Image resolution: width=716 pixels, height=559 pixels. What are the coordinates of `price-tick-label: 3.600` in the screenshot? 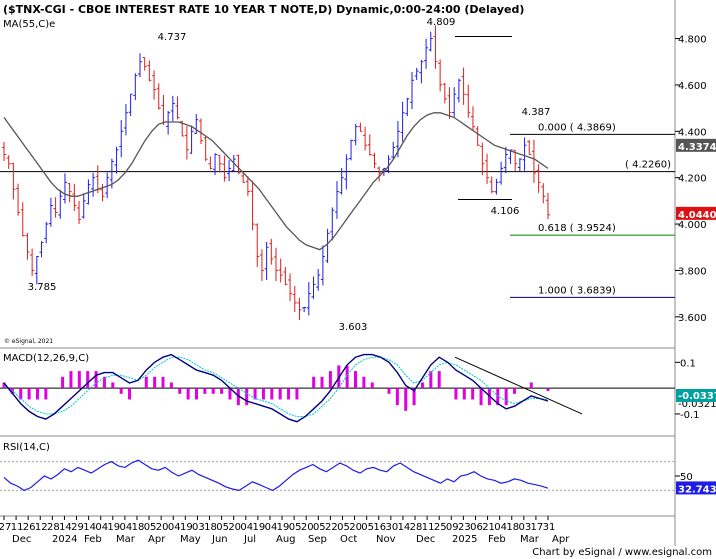 It's located at (692, 318).